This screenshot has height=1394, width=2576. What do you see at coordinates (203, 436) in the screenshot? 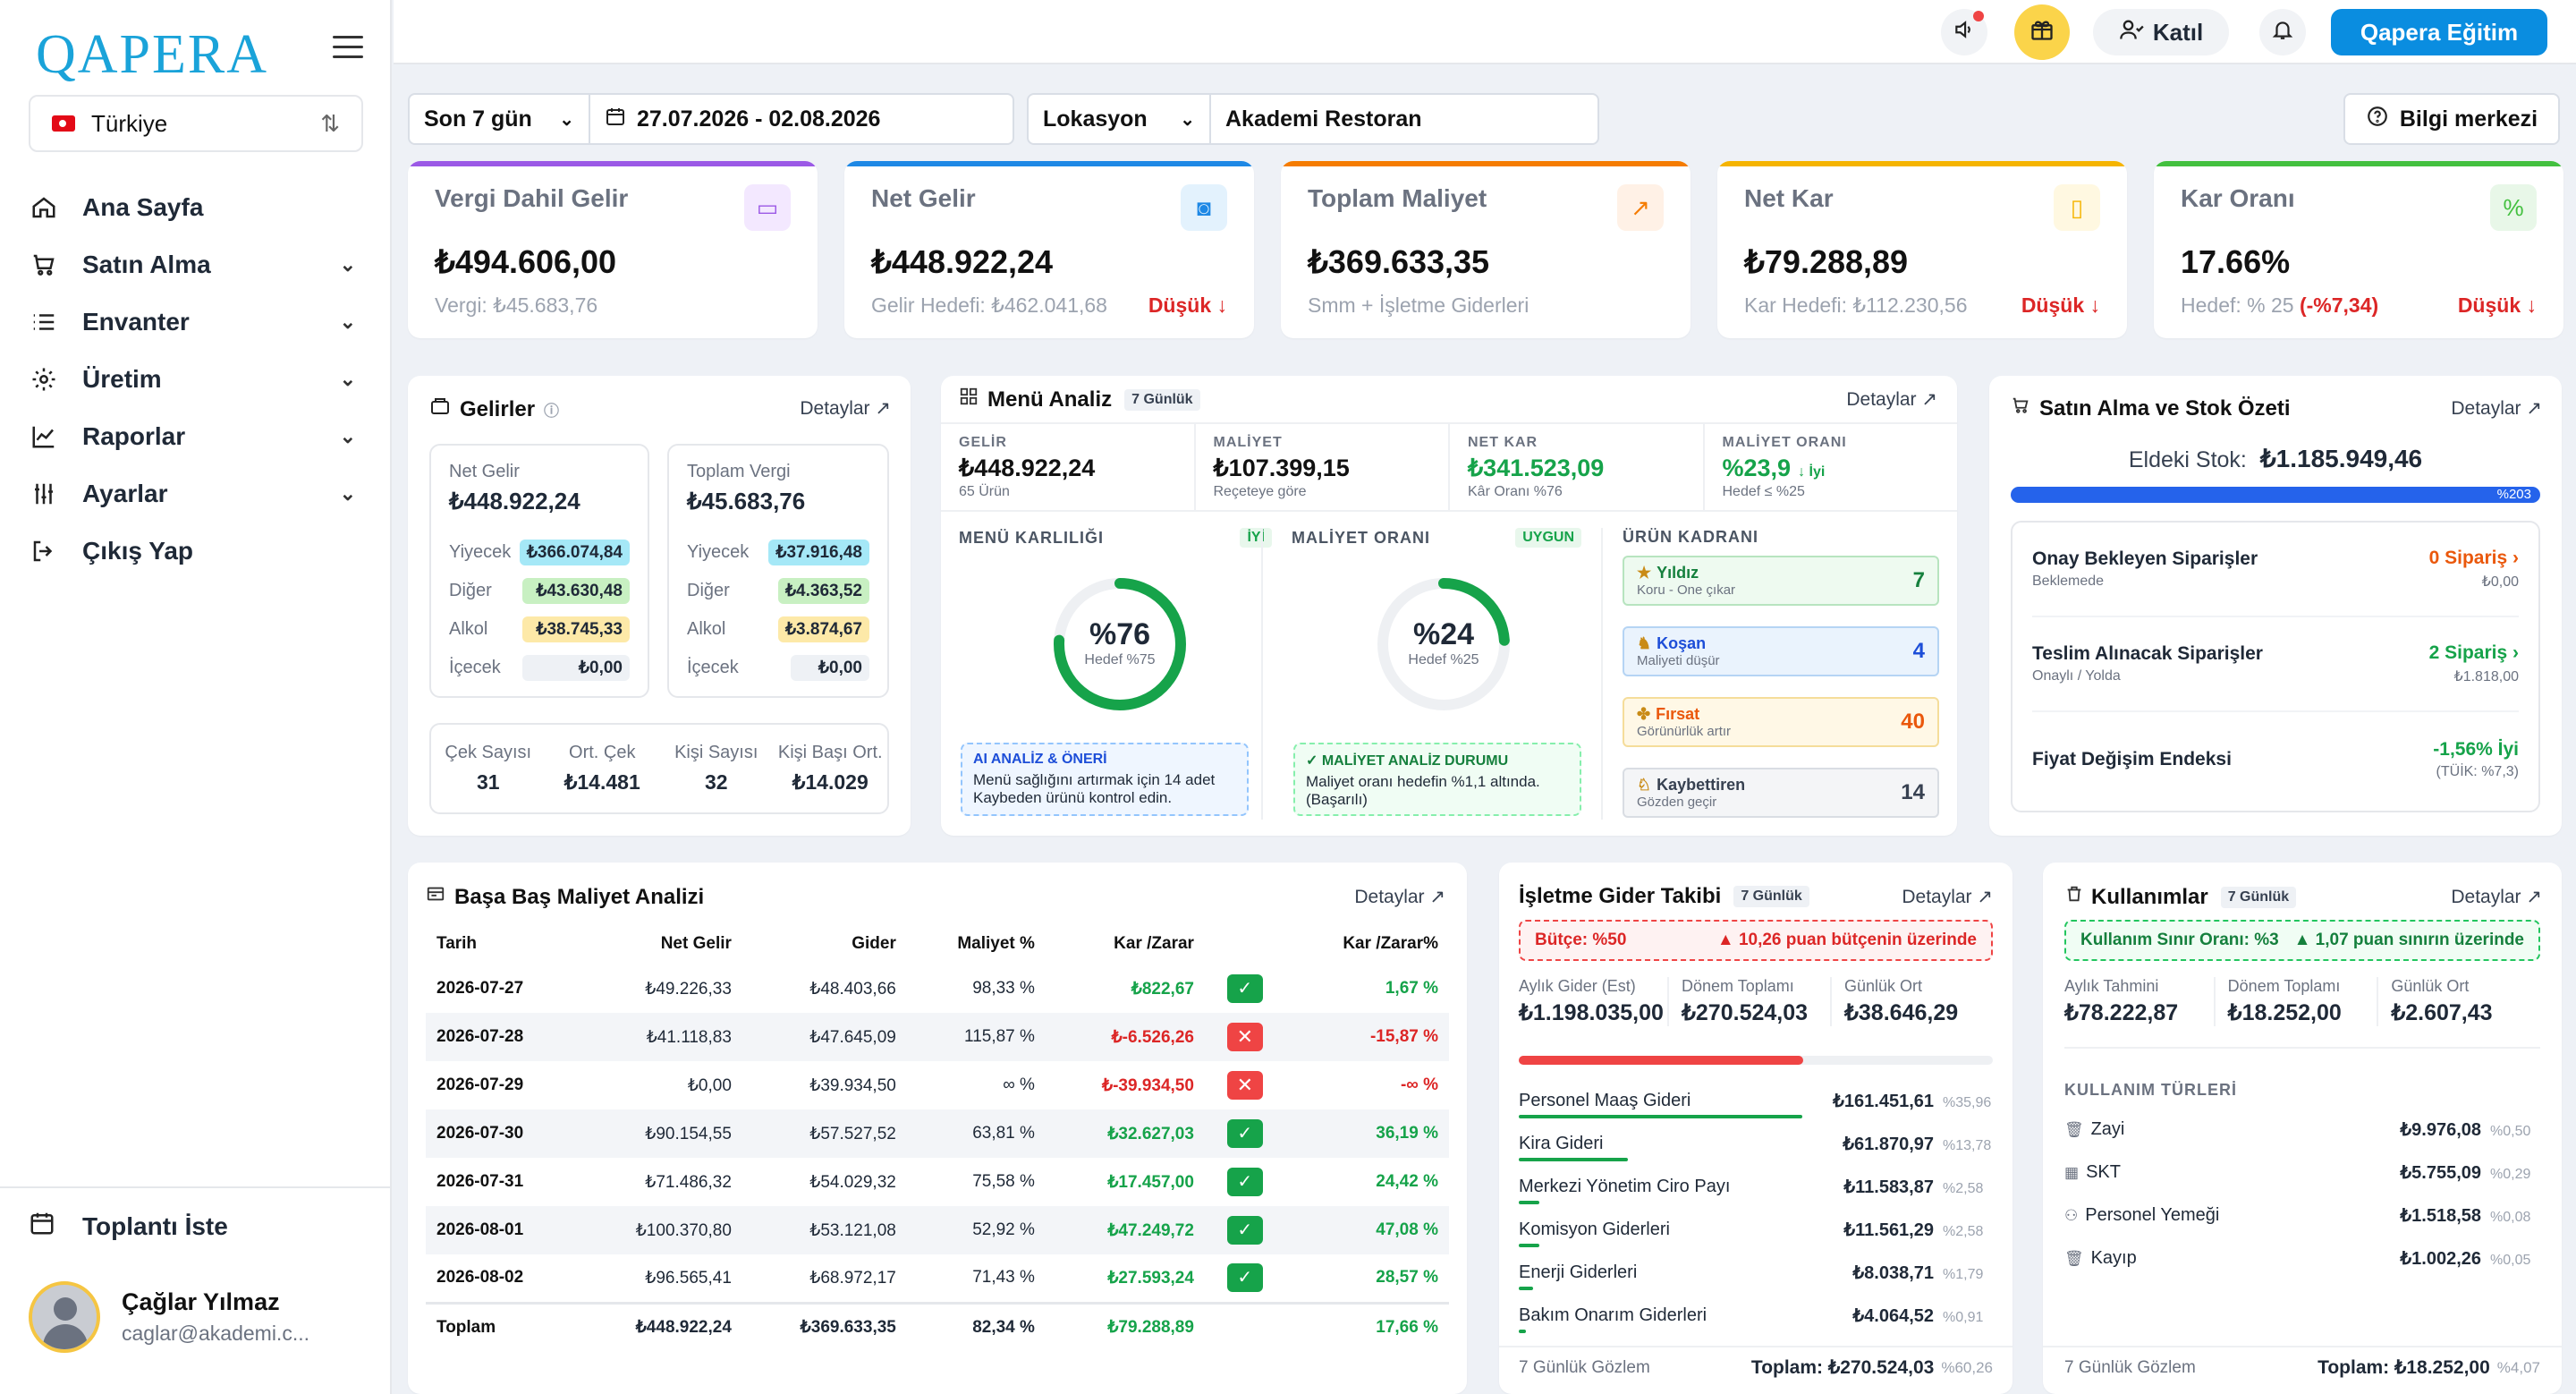
I see `sidebar-item-raporlar: Raporlar ⌄` at bounding box center [203, 436].